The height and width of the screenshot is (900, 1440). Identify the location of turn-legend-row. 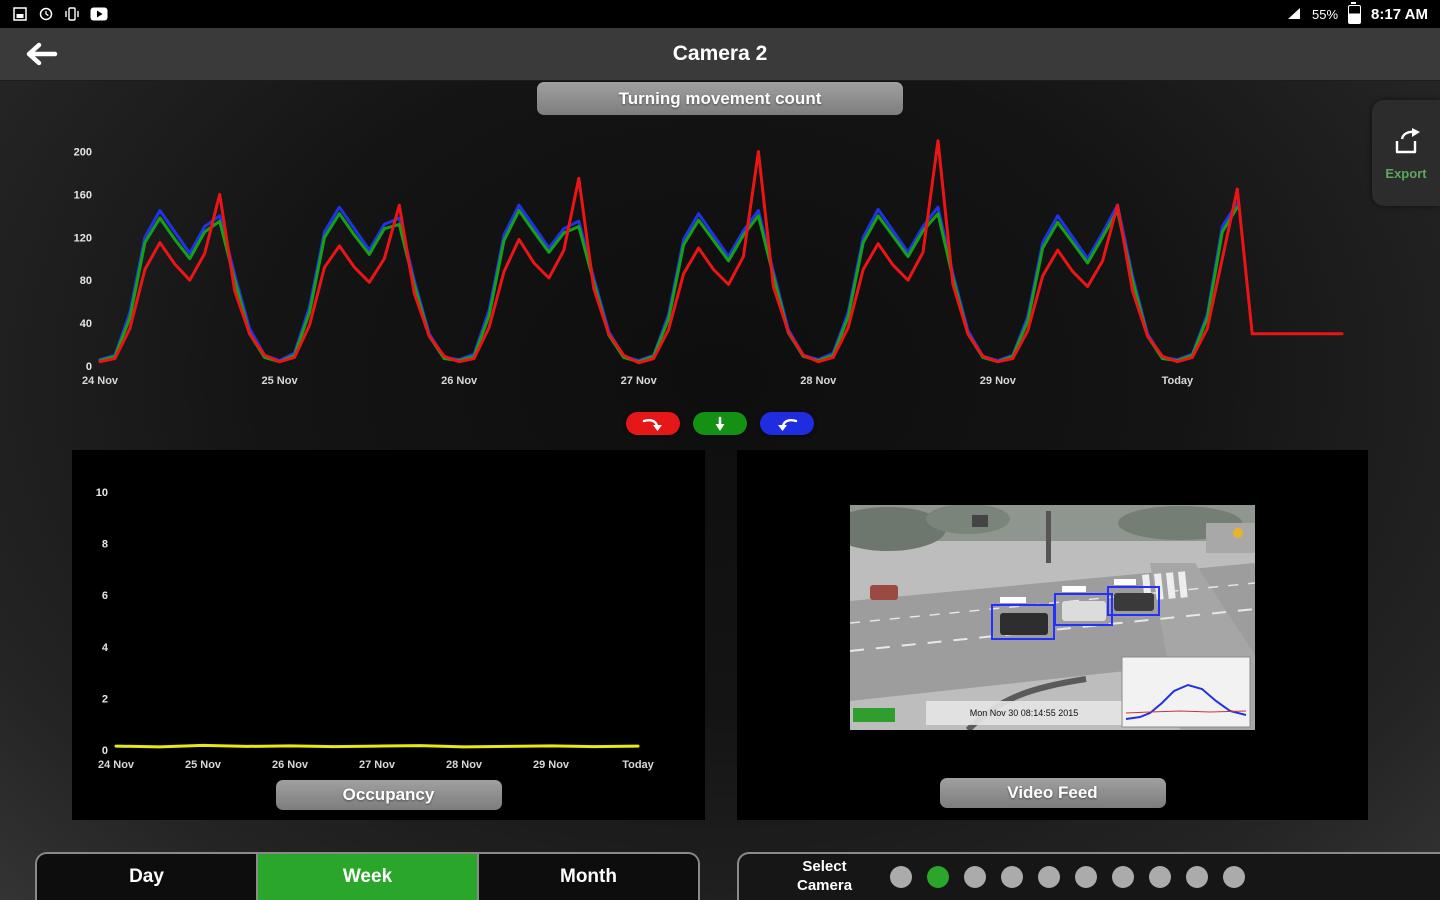
(720, 423).